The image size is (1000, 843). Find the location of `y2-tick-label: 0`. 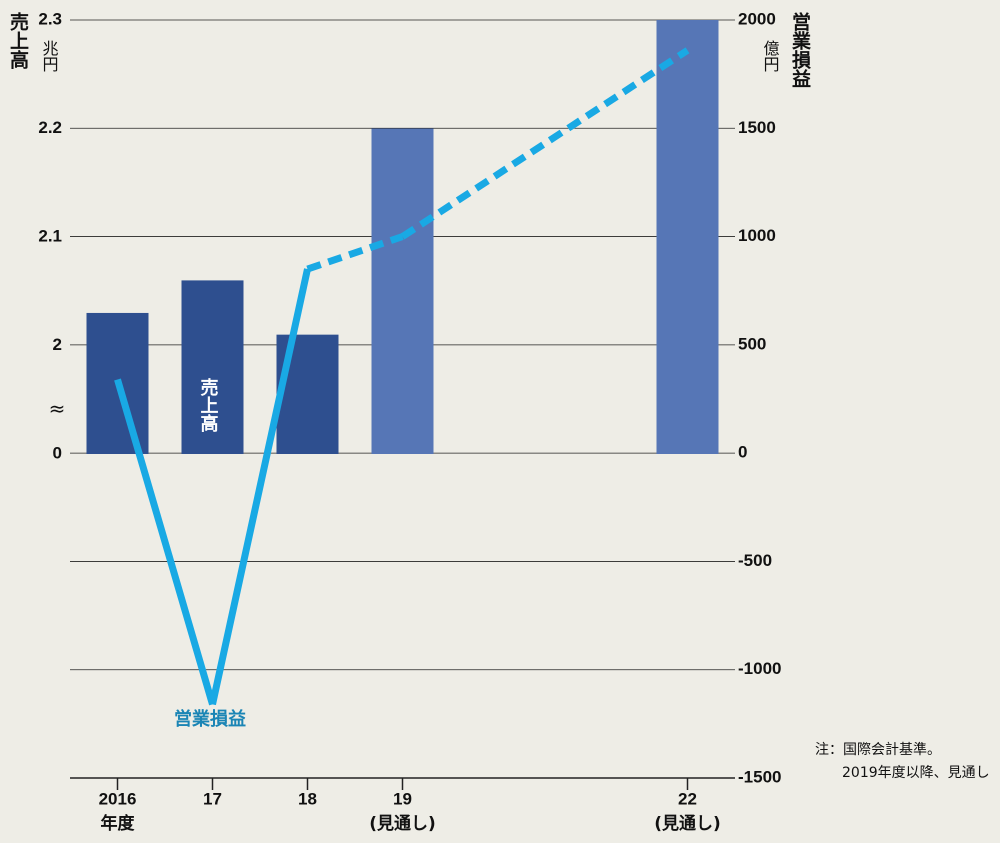

y2-tick-label: 0 is located at coordinates (742, 452).